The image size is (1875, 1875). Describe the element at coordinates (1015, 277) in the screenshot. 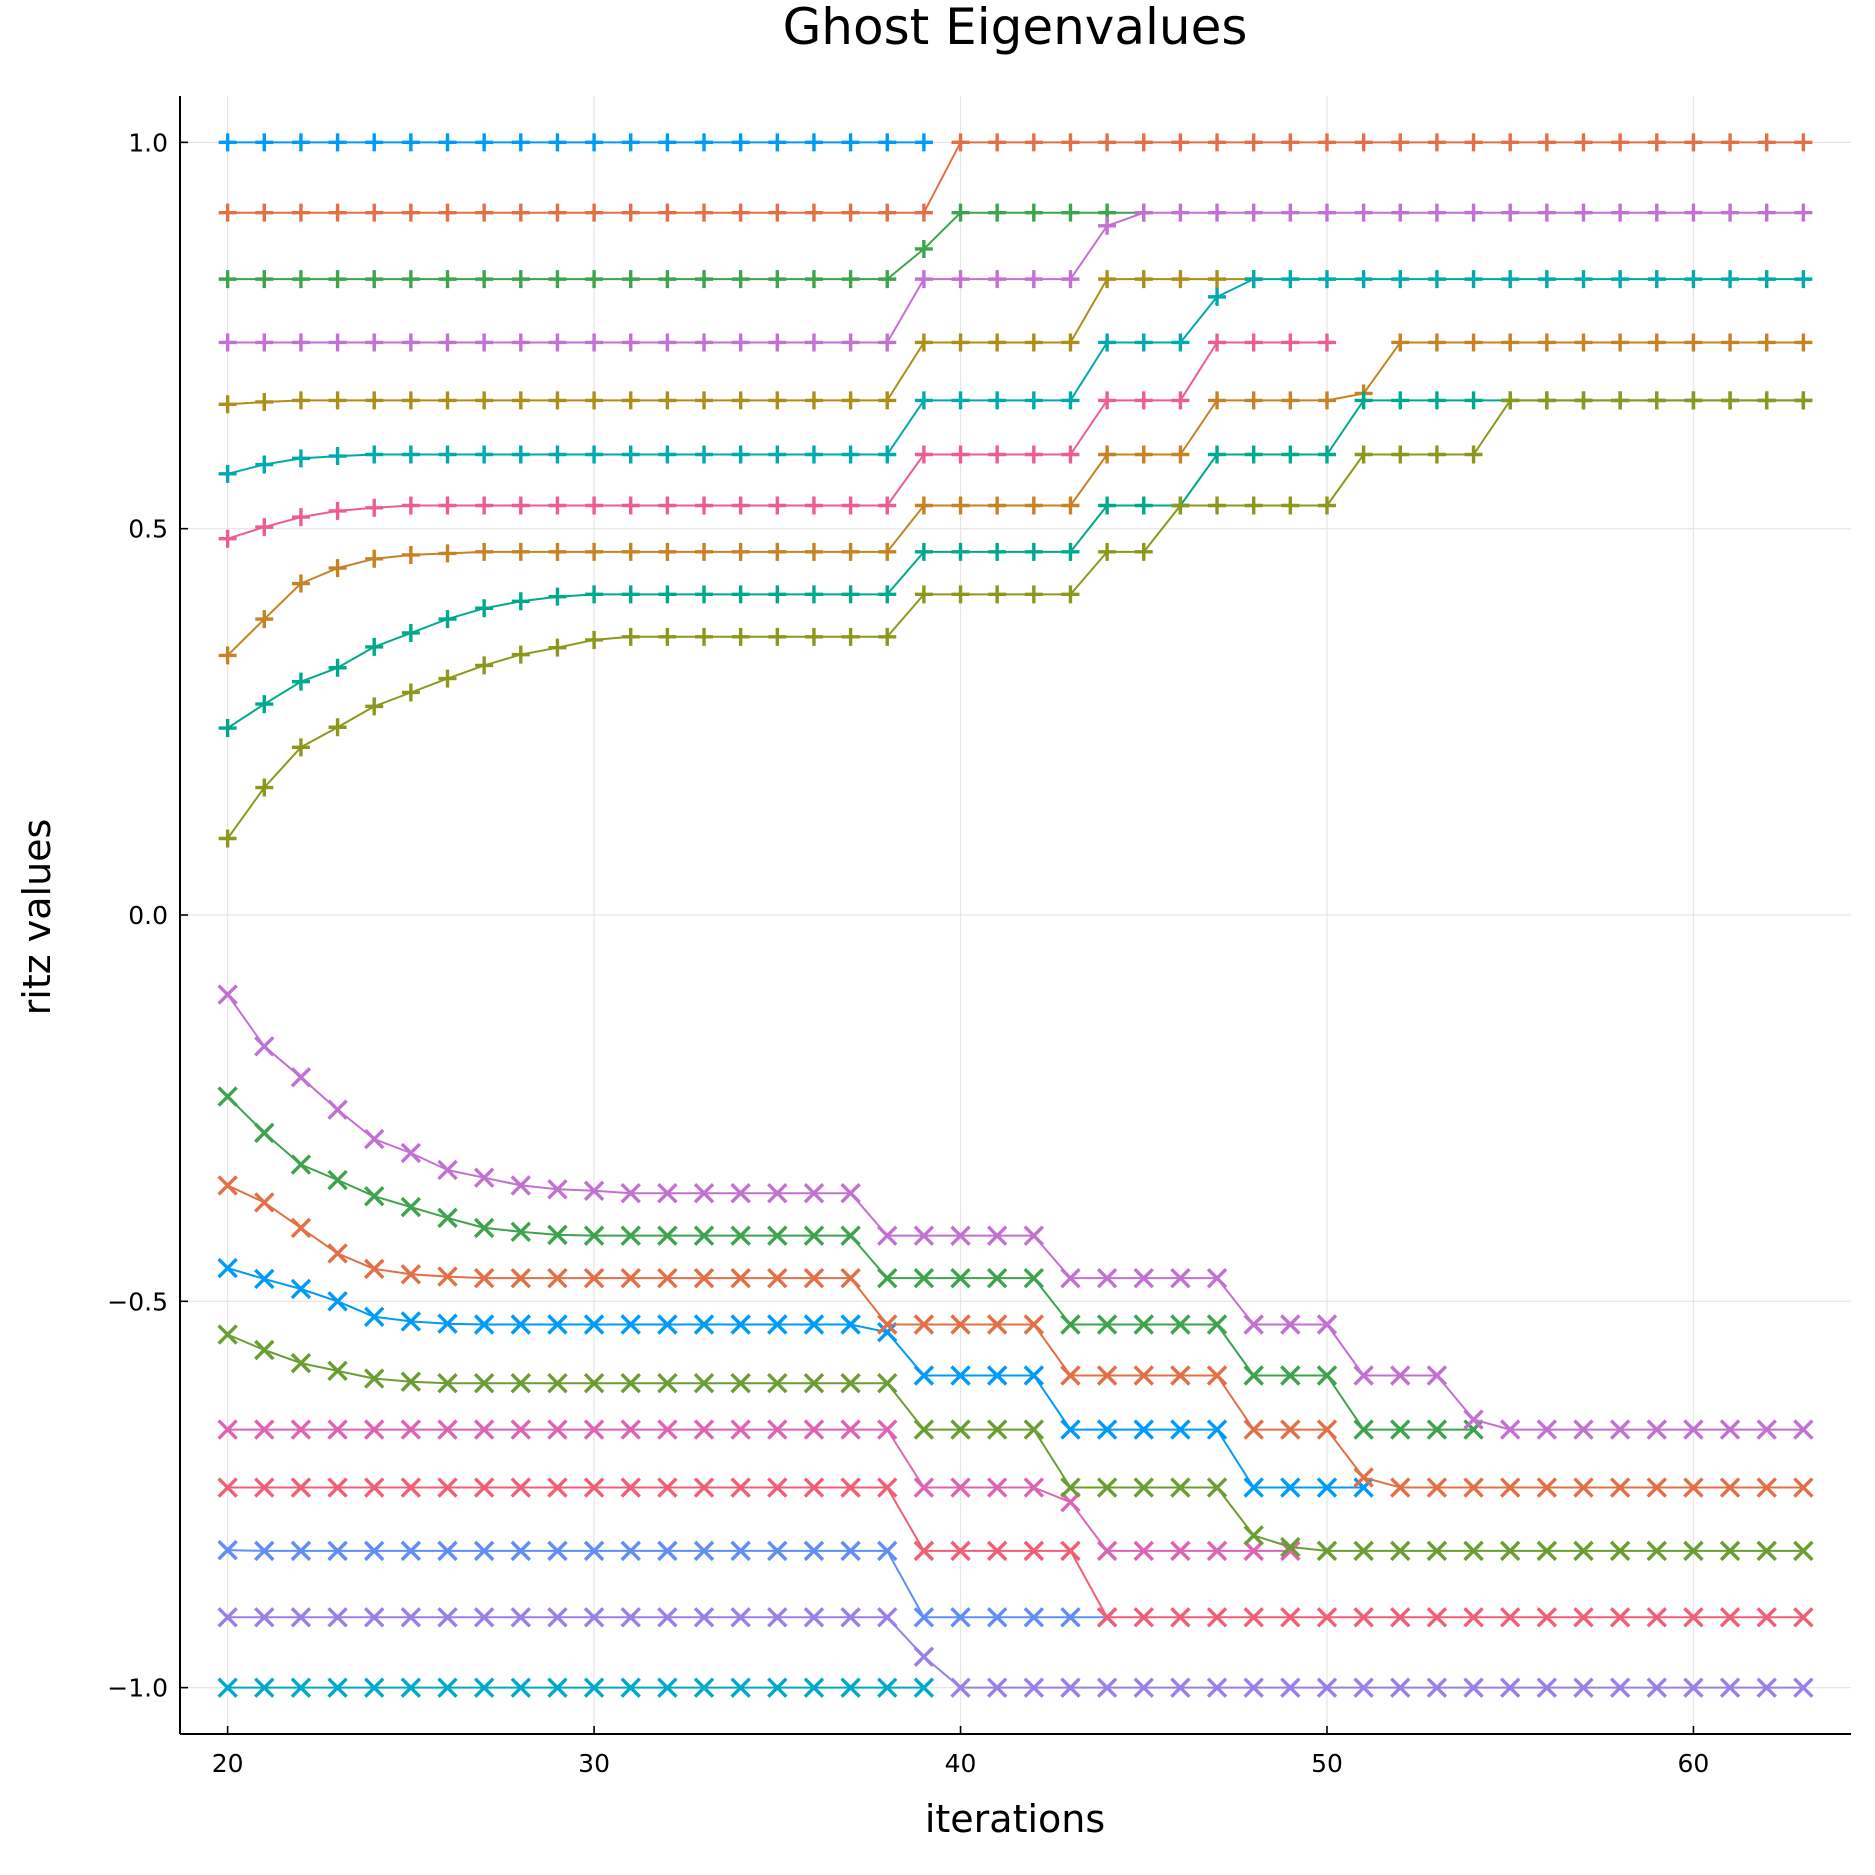

I see `series-line` at that location.